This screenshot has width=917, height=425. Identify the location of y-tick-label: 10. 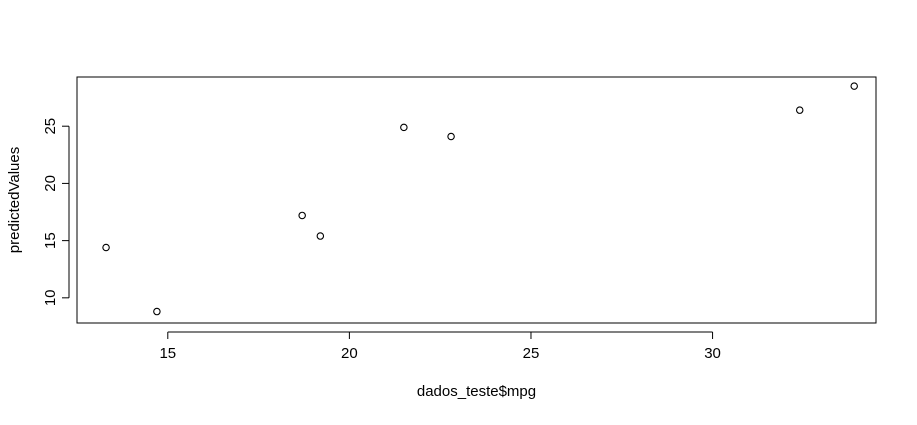
(50, 297).